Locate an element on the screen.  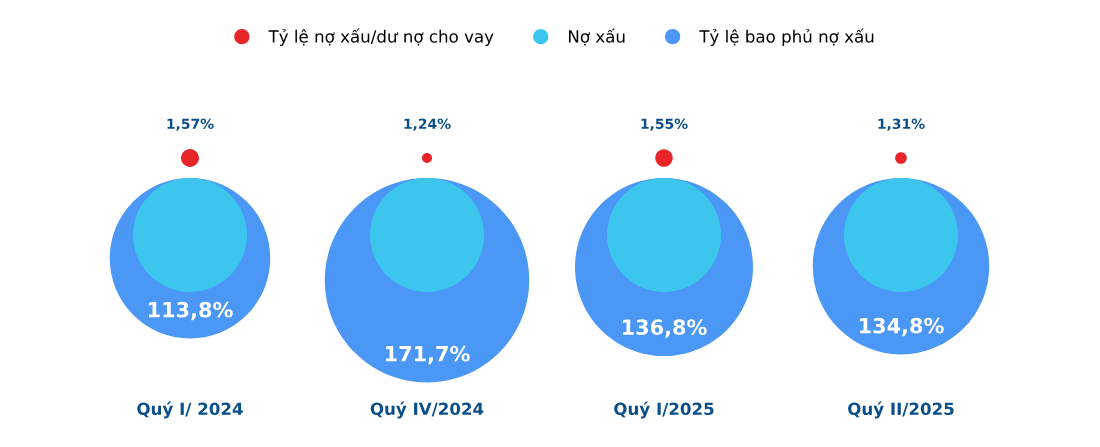
category-label: Quý I/2025 is located at coordinates (664, 410).